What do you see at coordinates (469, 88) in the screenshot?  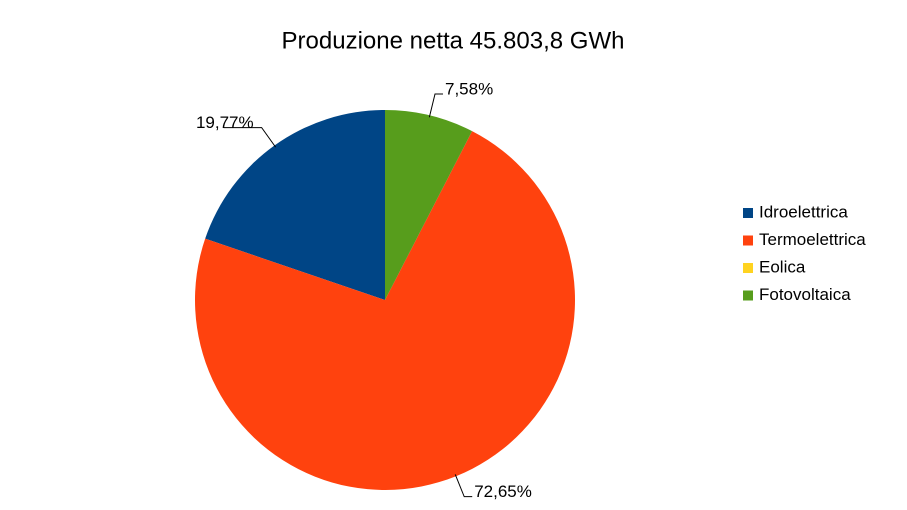 I see `data-label: 7,58%` at bounding box center [469, 88].